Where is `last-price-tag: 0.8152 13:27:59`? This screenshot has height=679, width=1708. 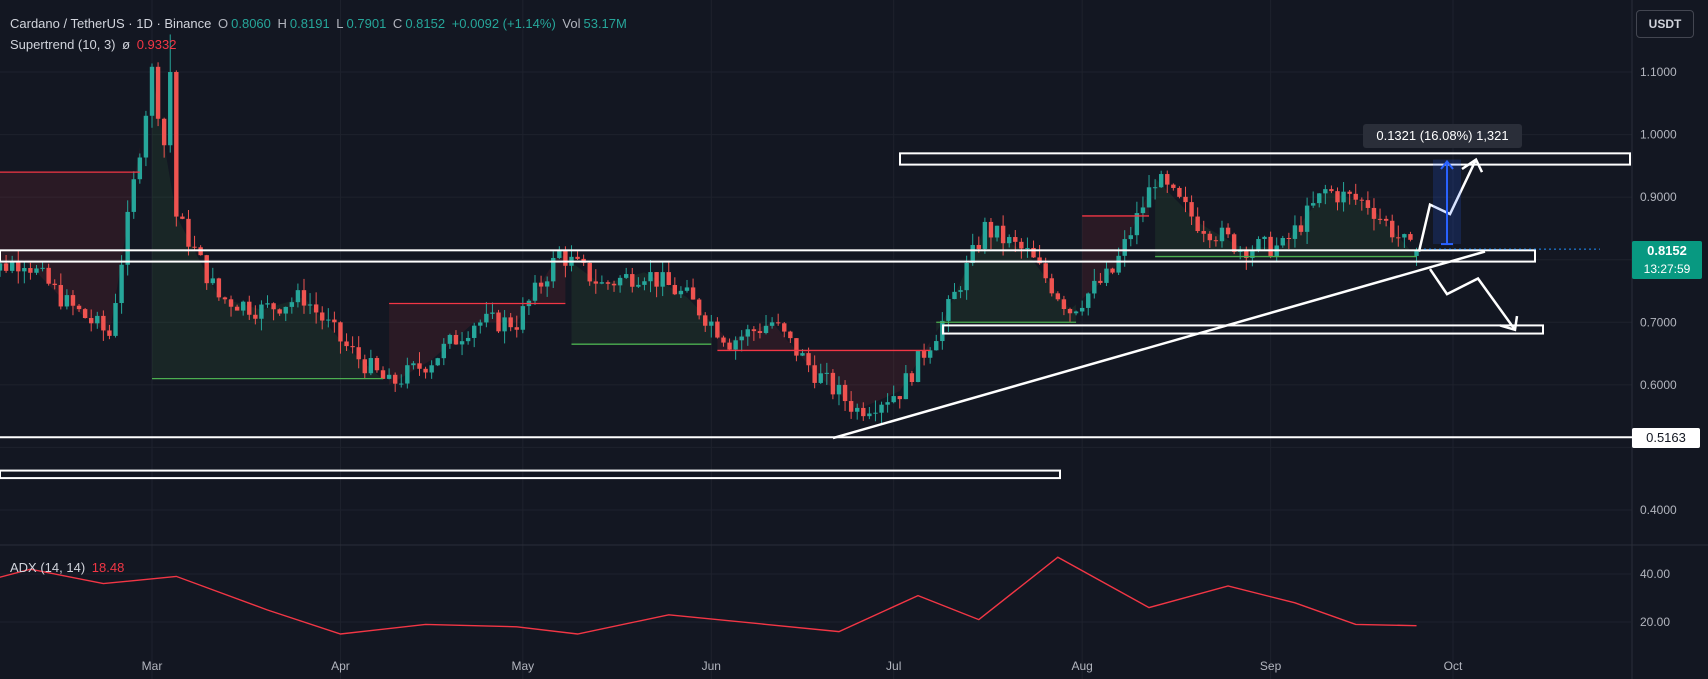 last-price-tag: 0.8152 13:27:59 is located at coordinates (1667, 260).